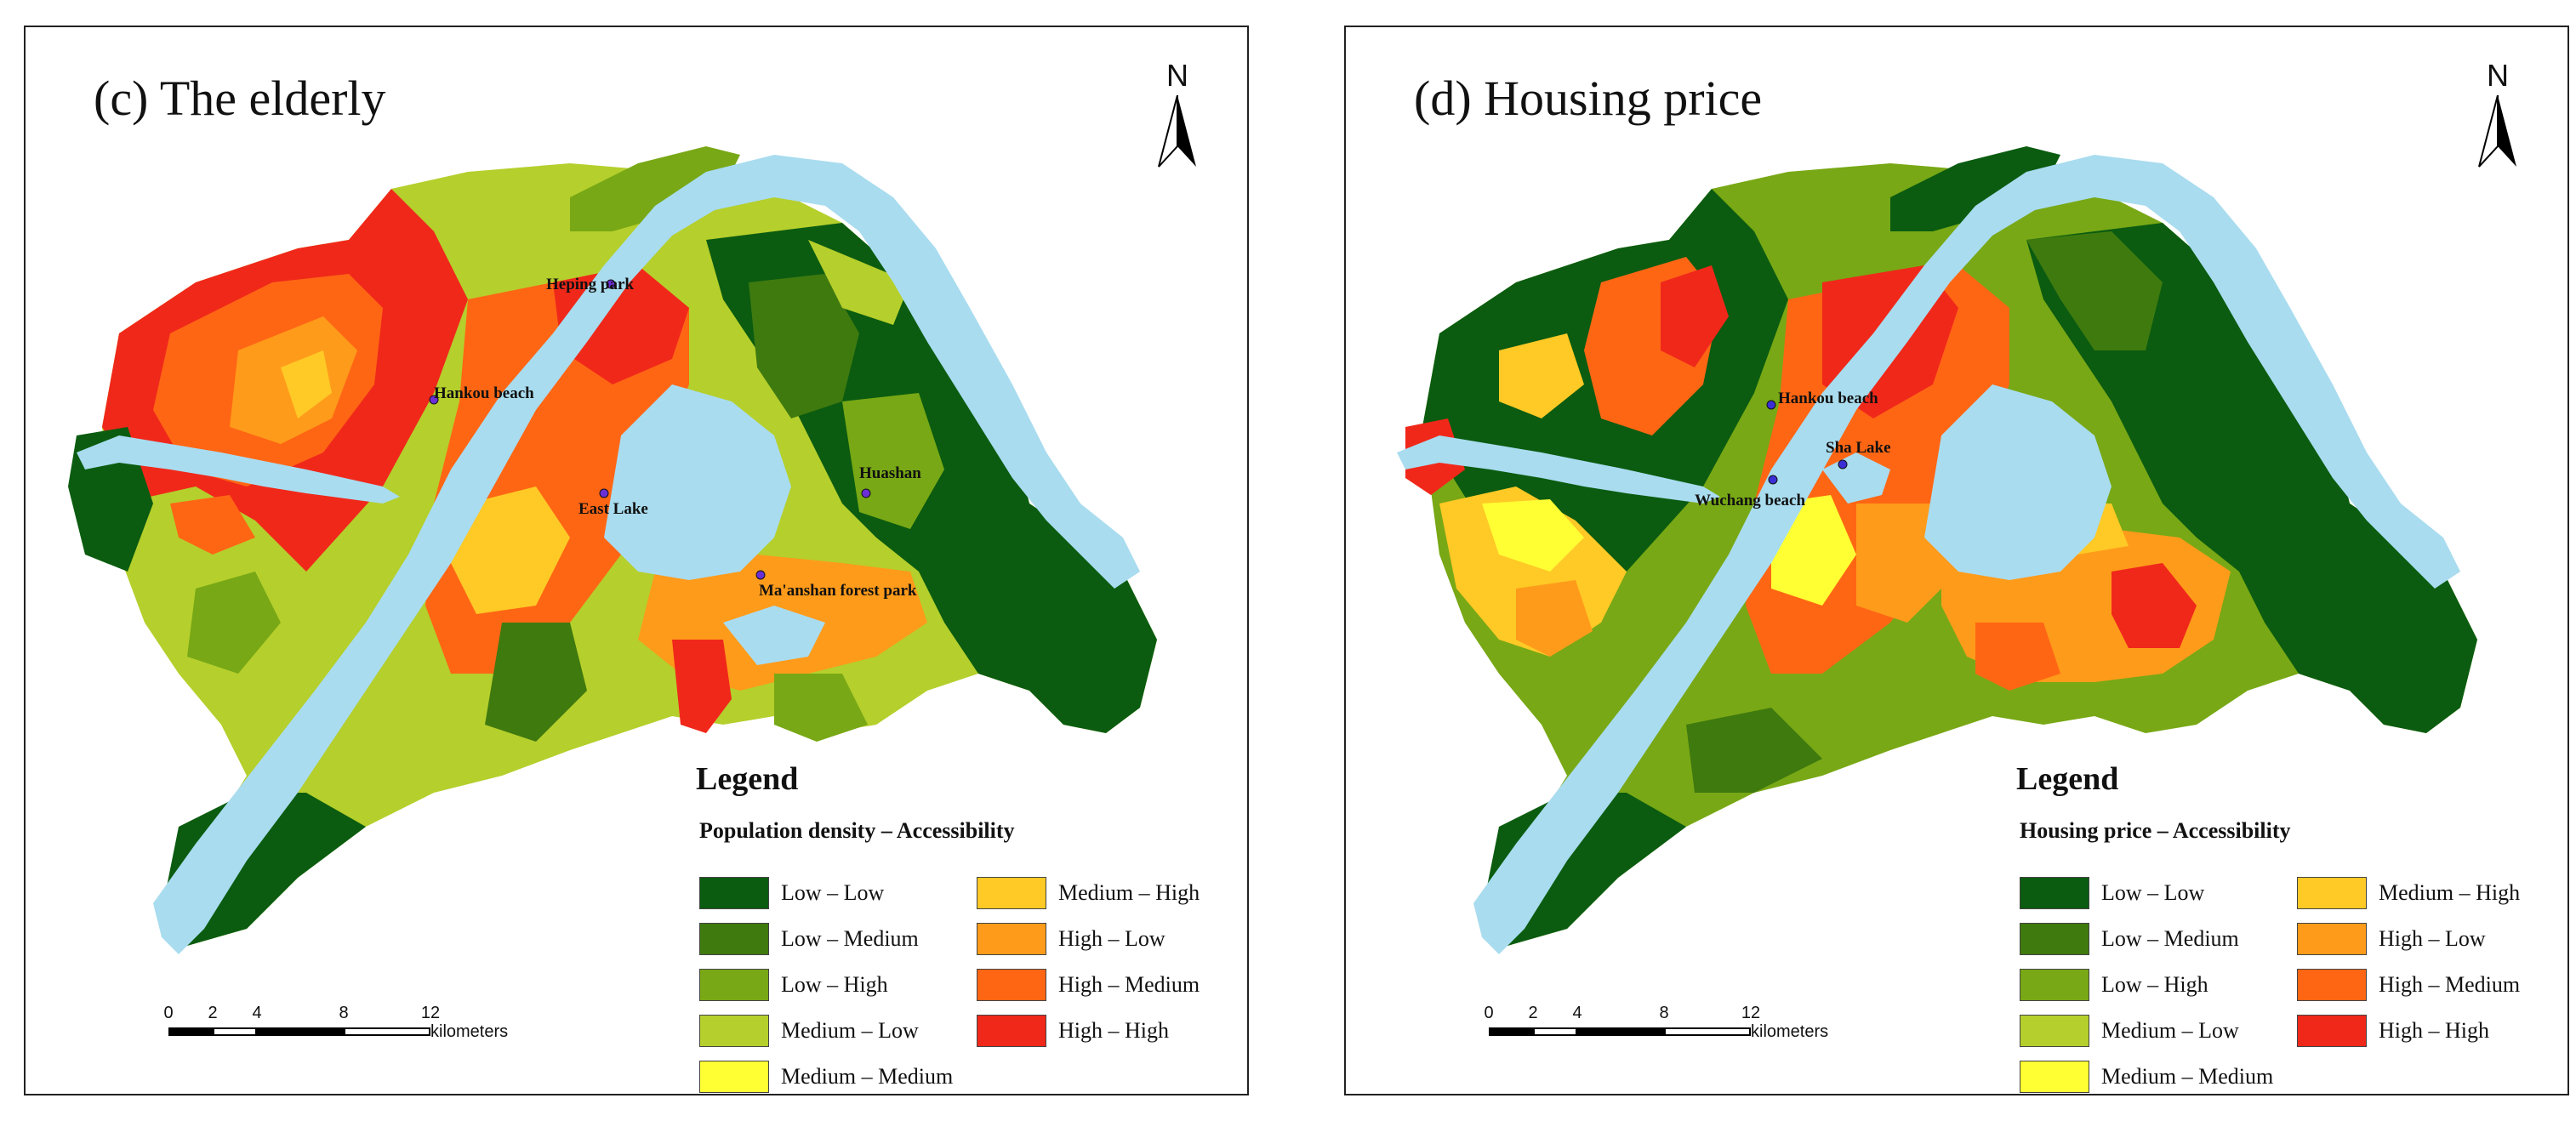 The height and width of the screenshot is (1121, 2576). What do you see at coordinates (1828, 398) in the screenshot?
I see `place-label: Hankou beach` at bounding box center [1828, 398].